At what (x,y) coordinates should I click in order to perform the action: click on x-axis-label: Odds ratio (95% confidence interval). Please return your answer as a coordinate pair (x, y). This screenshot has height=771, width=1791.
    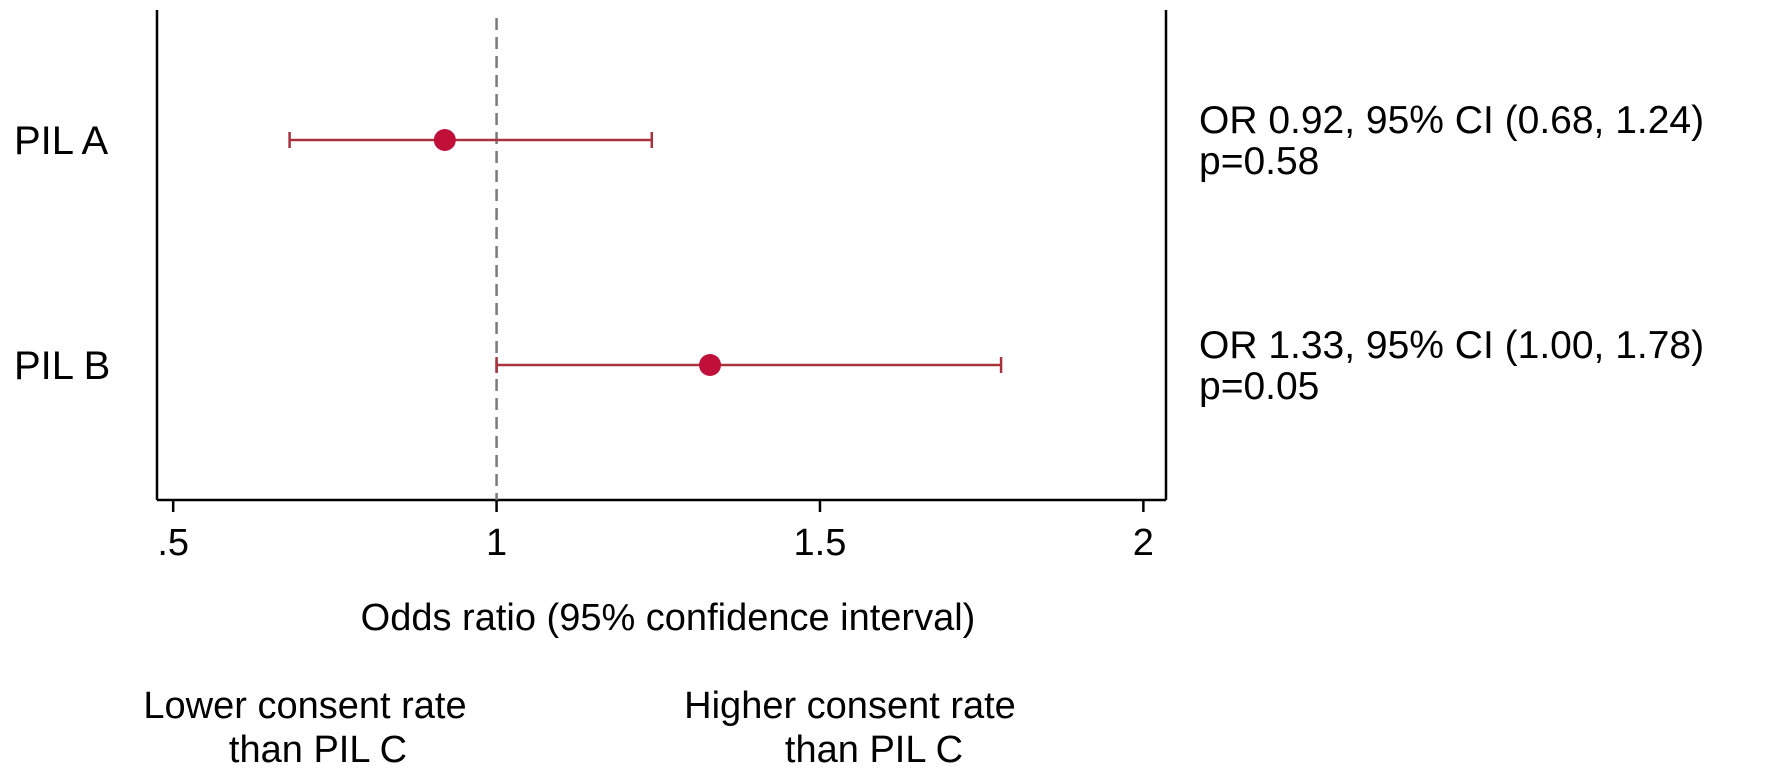
    Looking at the image, I should click on (668, 618).